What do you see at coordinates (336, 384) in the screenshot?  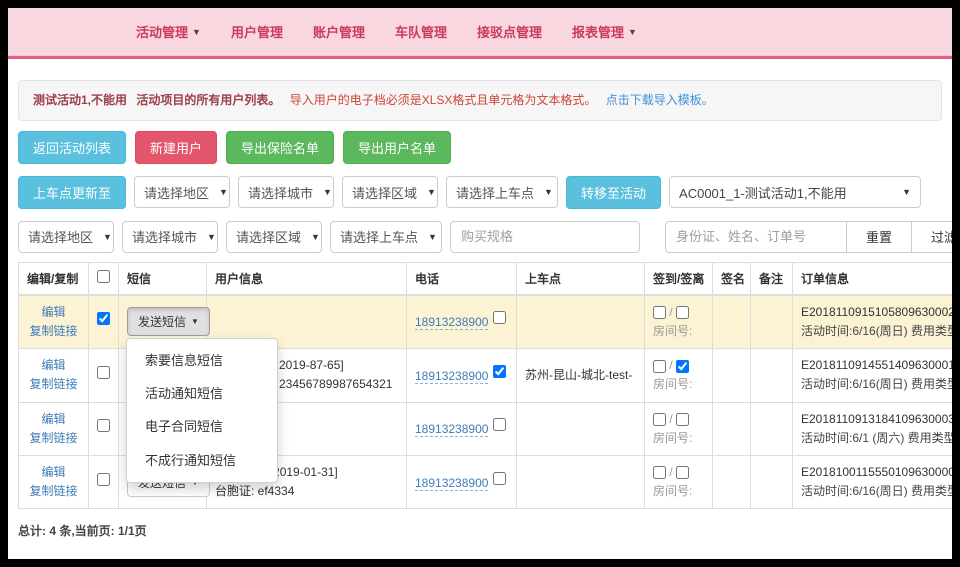 I see `user-info-line2: 23456789987654321` at bounding box center [336, 384].